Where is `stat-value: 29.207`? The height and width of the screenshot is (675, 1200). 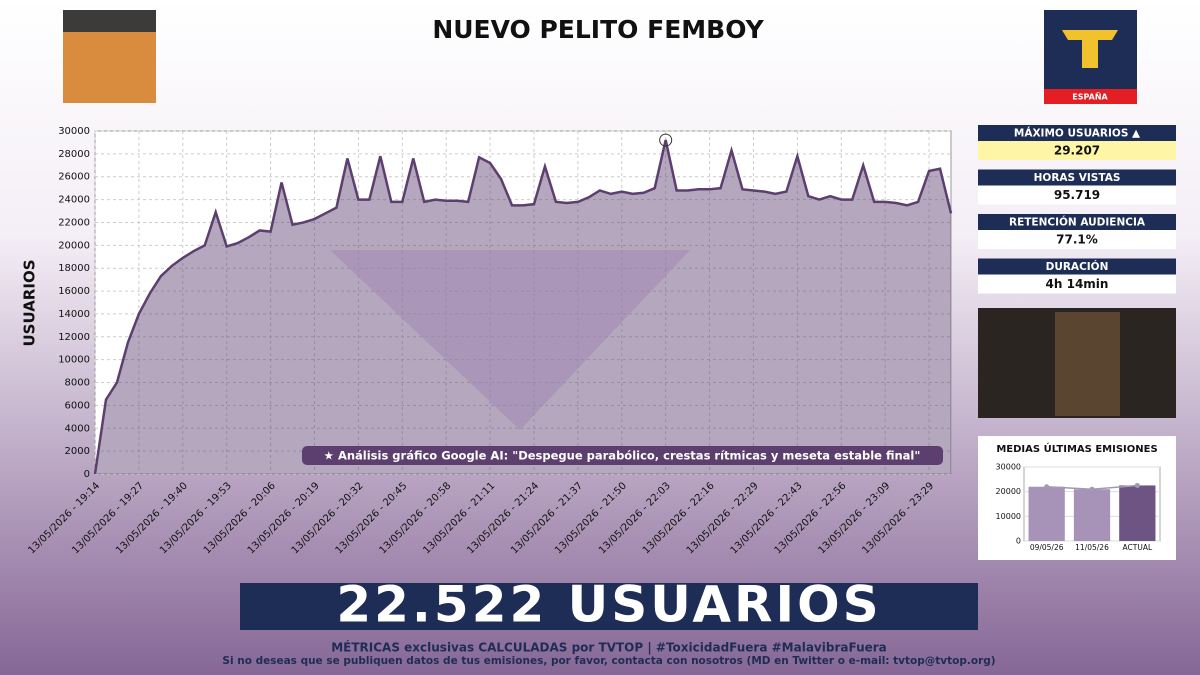
stat-value: 29.207 is located at coordinates (1077, 151).